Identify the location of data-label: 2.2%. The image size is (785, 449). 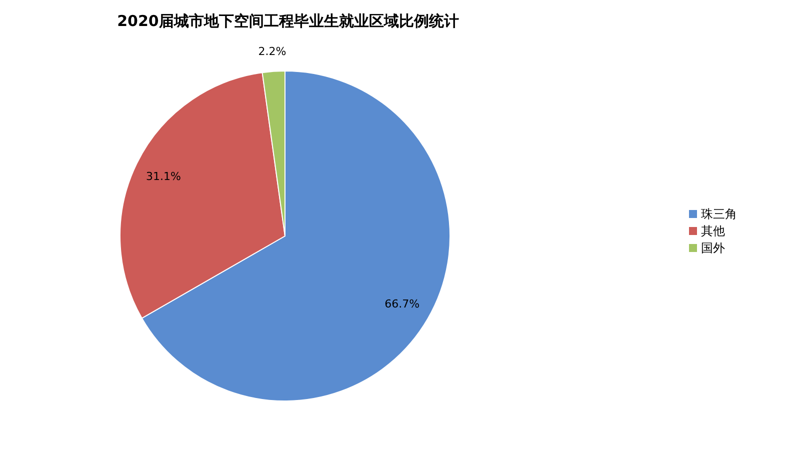
(272, 51).